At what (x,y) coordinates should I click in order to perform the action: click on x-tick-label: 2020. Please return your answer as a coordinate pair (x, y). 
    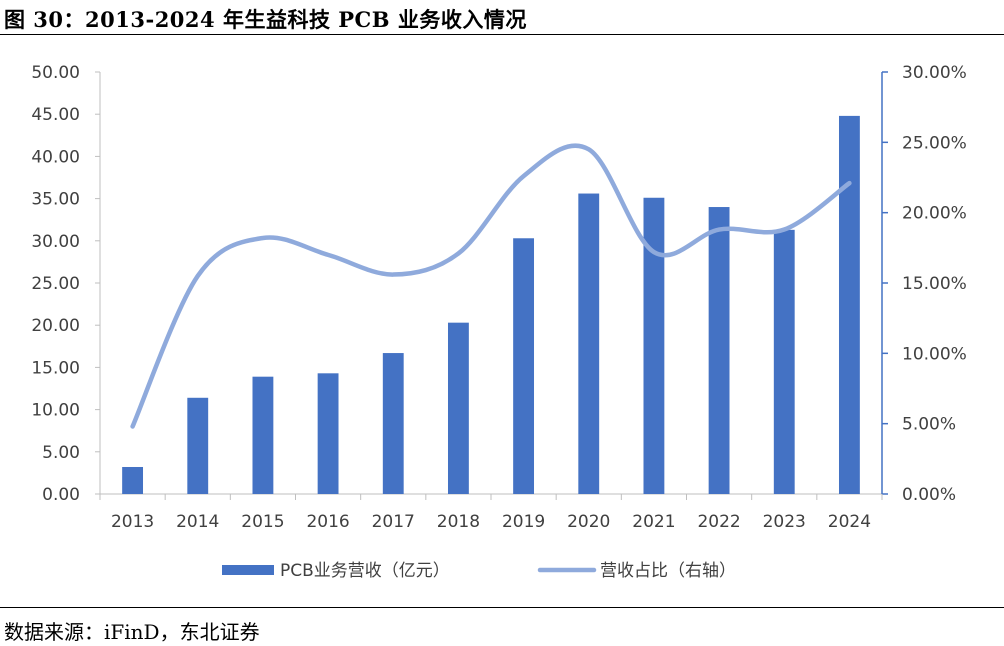
    Looking at the image, I should click on (588, 522).